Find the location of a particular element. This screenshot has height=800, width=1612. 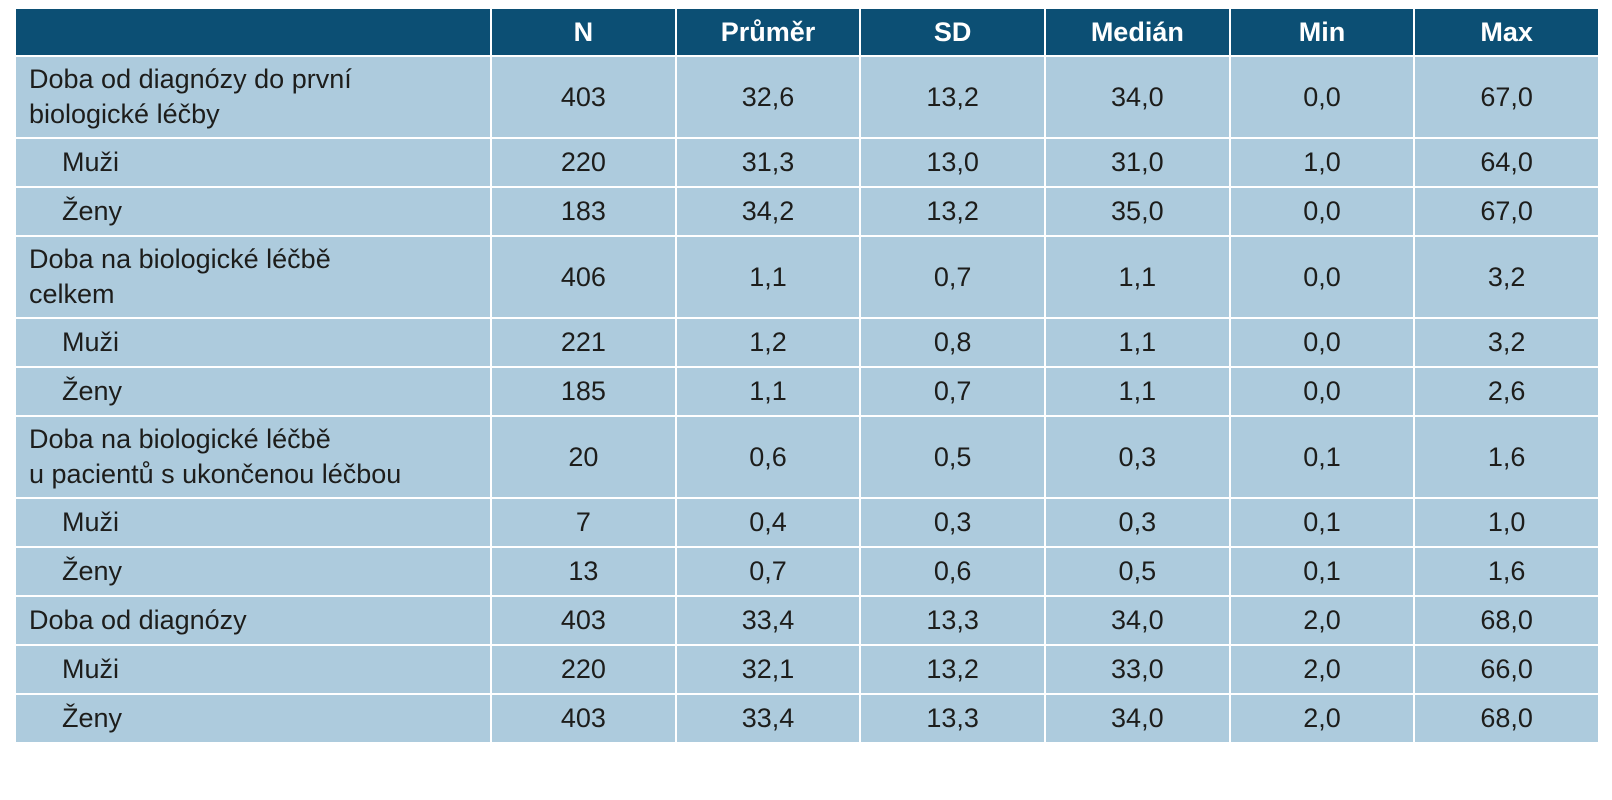

header-cell-max: Max is located at coordinates (1506, 32).